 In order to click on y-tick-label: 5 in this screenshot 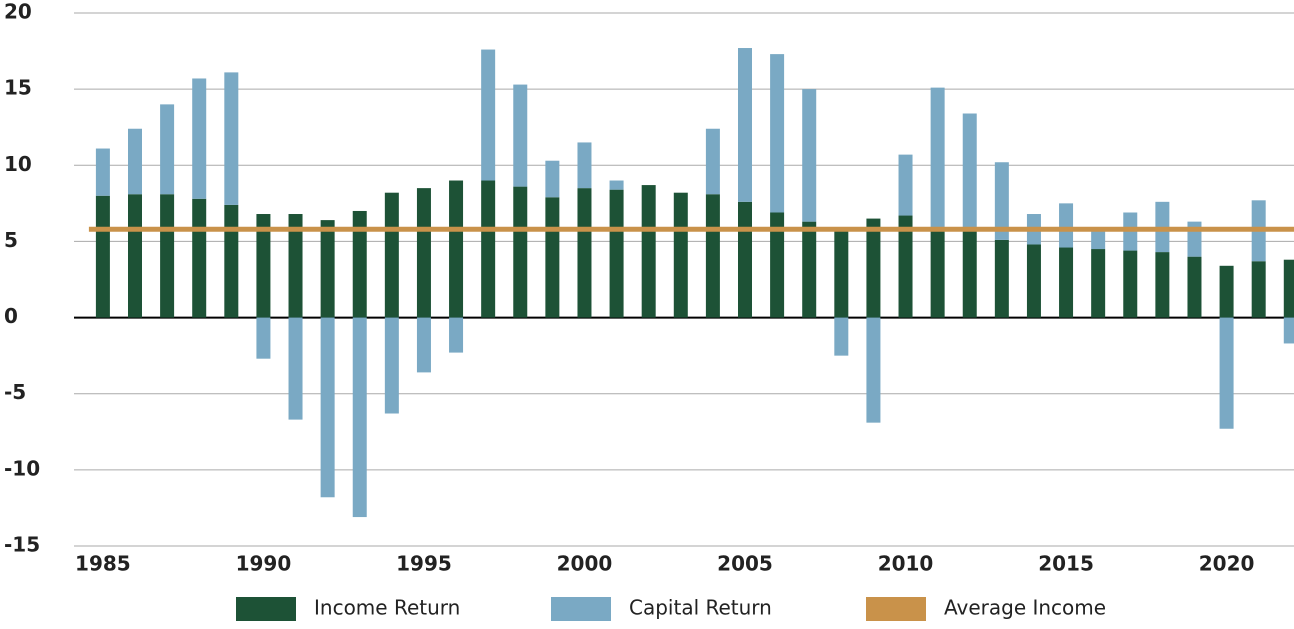, I will do `click(11, 240)`.